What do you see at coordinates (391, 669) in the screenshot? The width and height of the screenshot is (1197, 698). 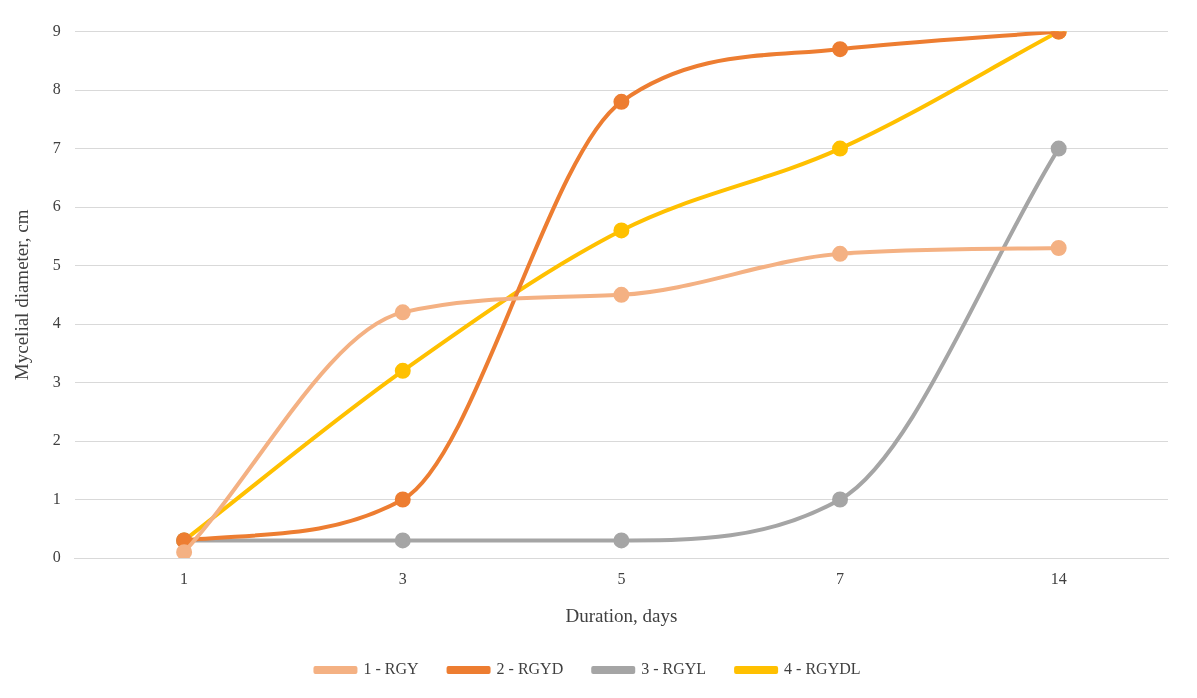 I see `legend-label: 1 - RGY` at bounding box center [391, 669].